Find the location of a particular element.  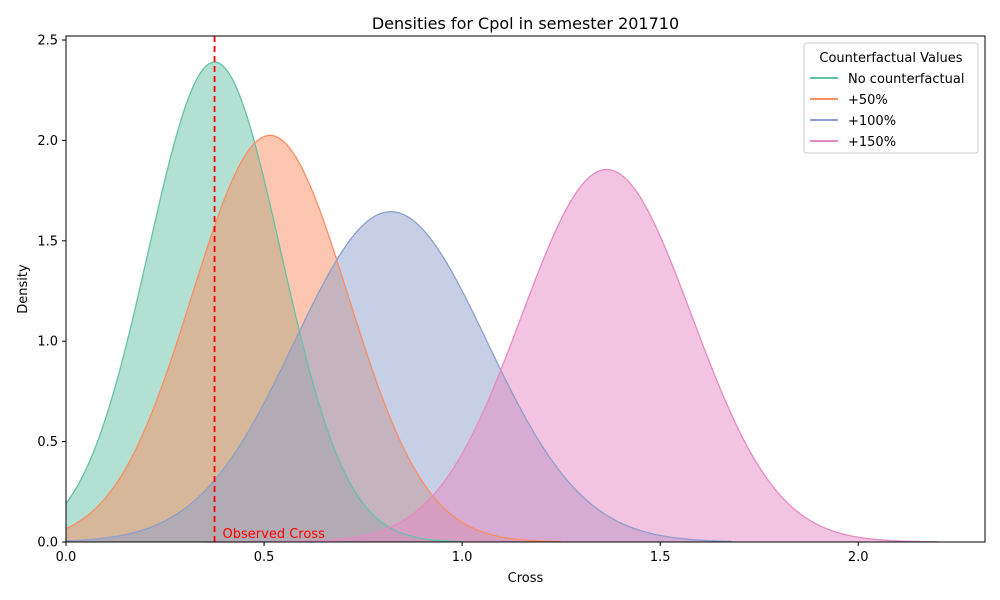

legend-label-3: +100% is located at coordinates (872, 121).